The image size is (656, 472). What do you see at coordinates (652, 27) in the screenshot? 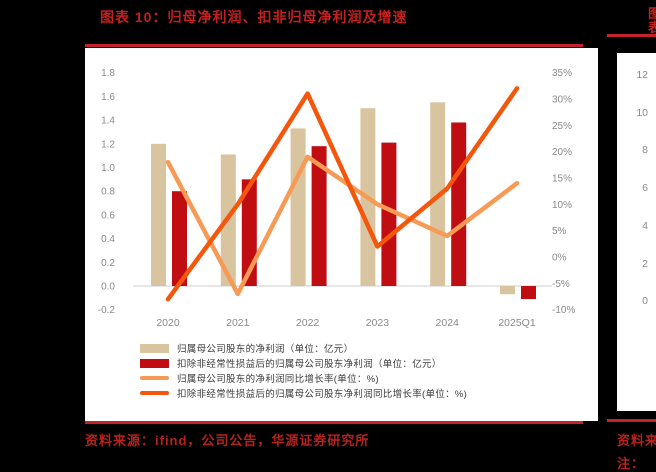
I see `figure2-title-fragment-line2: 表` at bounding box center [652, 27].